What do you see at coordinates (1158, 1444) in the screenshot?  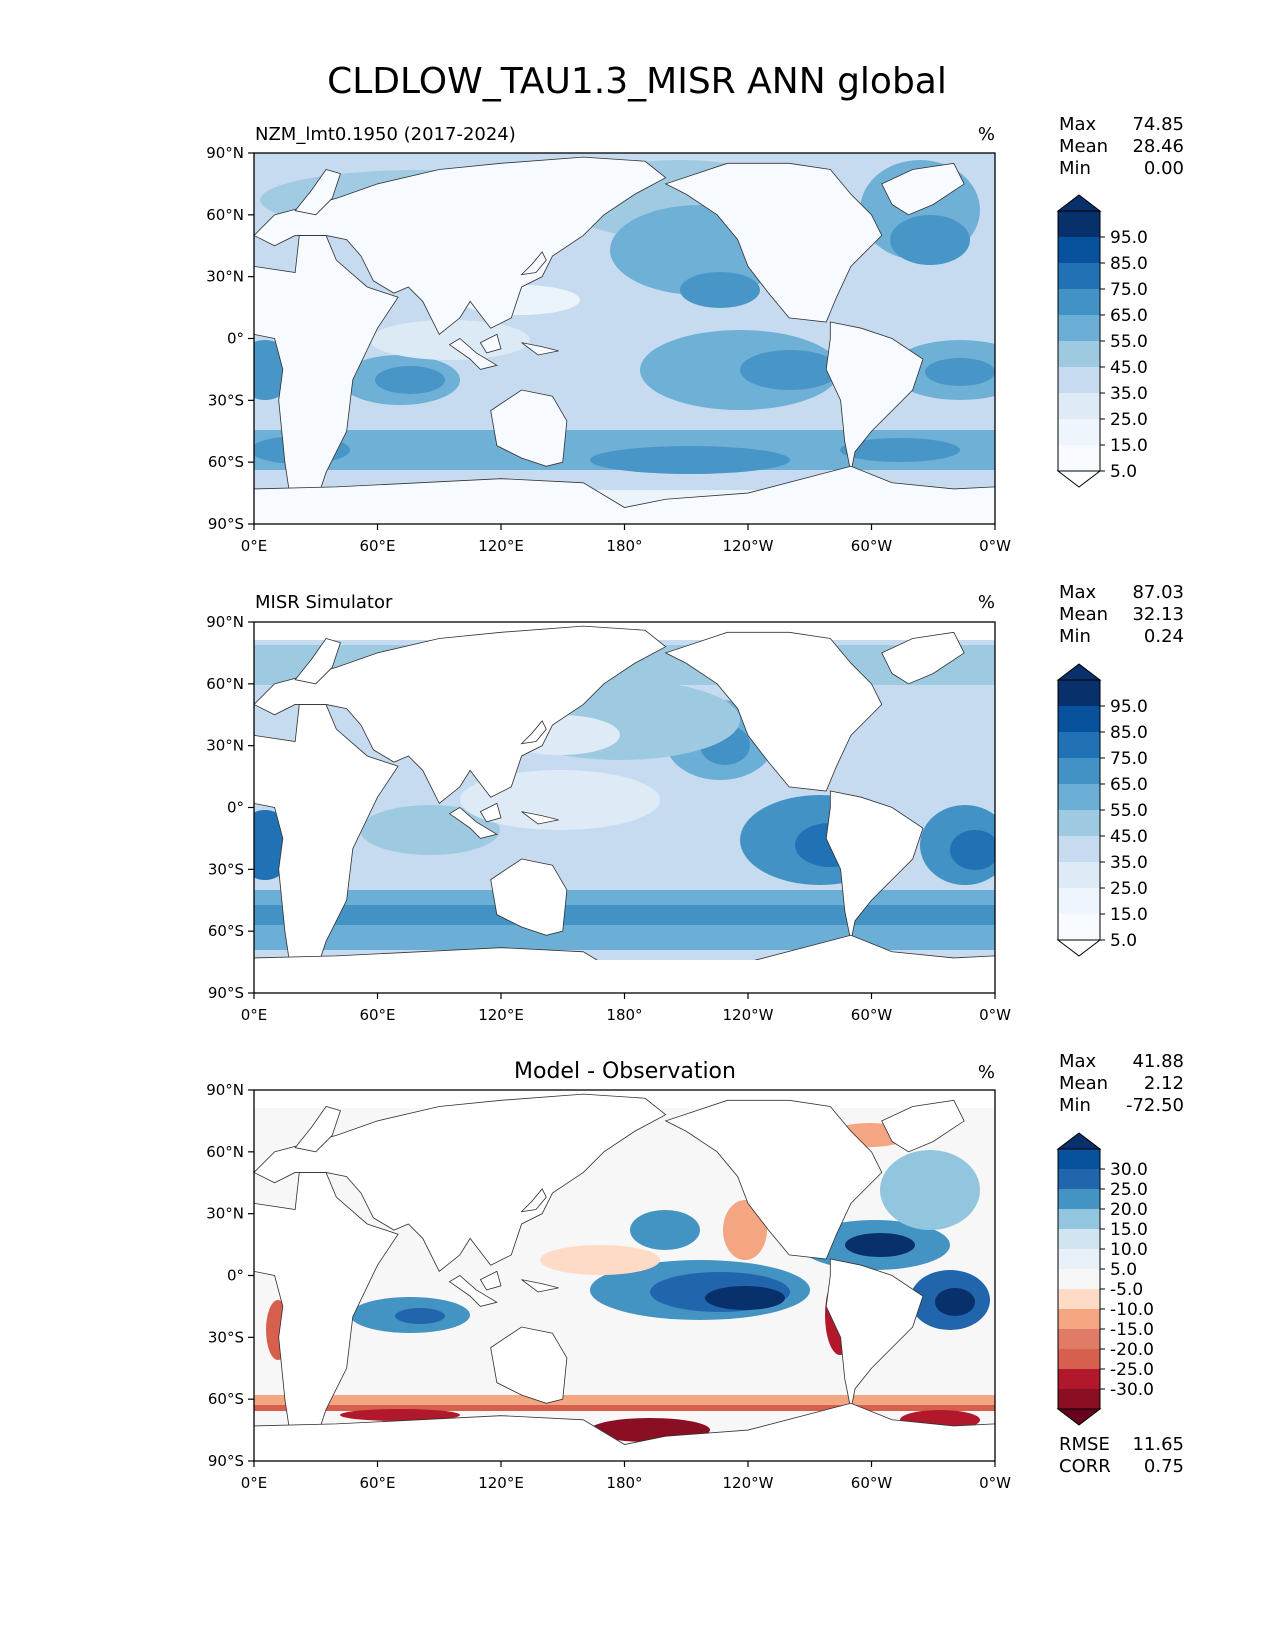 I see `stat-value: 11.65` at bounding box center [1158, 1444].